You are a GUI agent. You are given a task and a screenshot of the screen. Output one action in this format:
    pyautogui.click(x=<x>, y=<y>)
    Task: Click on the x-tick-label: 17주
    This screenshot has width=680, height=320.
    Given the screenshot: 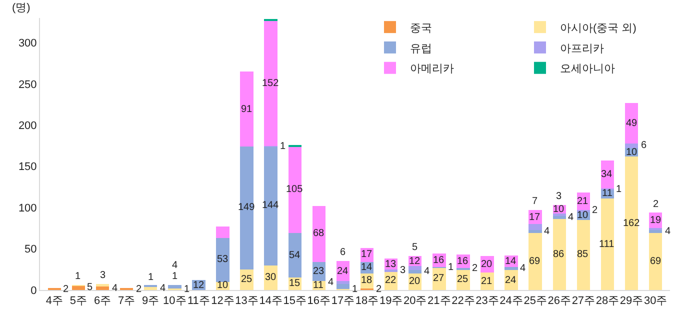 What is the action you would take?
    pyautogui.click(x=343, y=301)
    